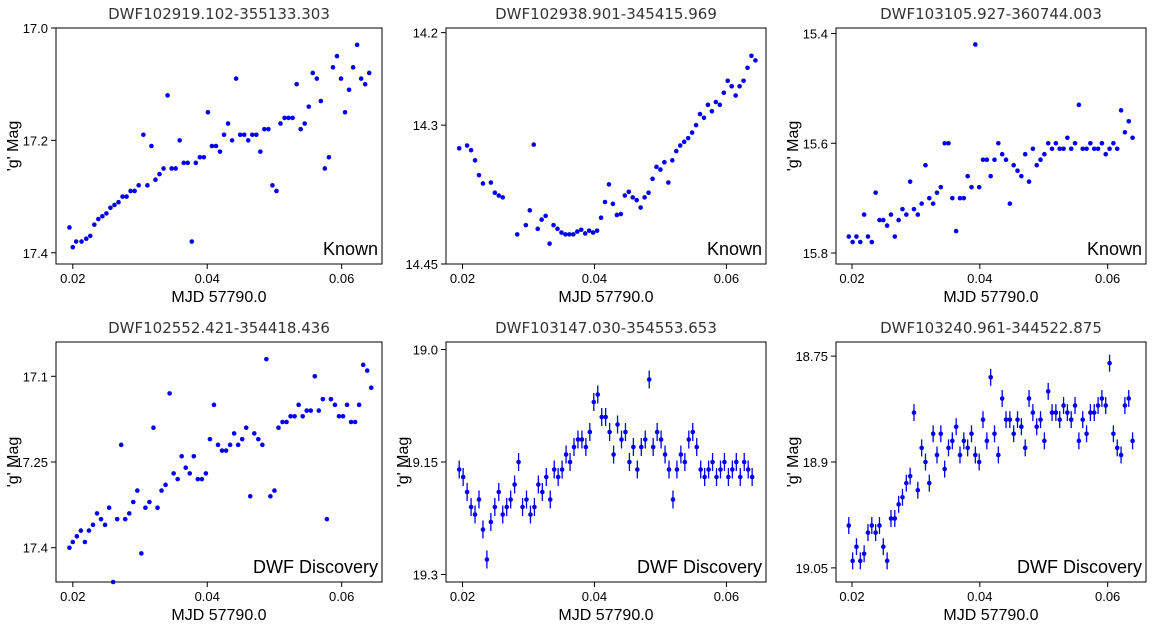  I want to click on classification-label: DWF Discovery, so click(1079, 567).